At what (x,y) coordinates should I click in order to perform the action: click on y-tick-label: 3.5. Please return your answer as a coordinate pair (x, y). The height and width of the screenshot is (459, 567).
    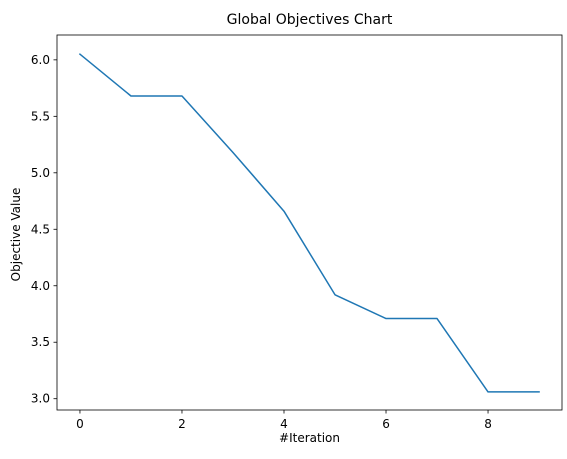
    Looking at the image, I should click on (40, 342).